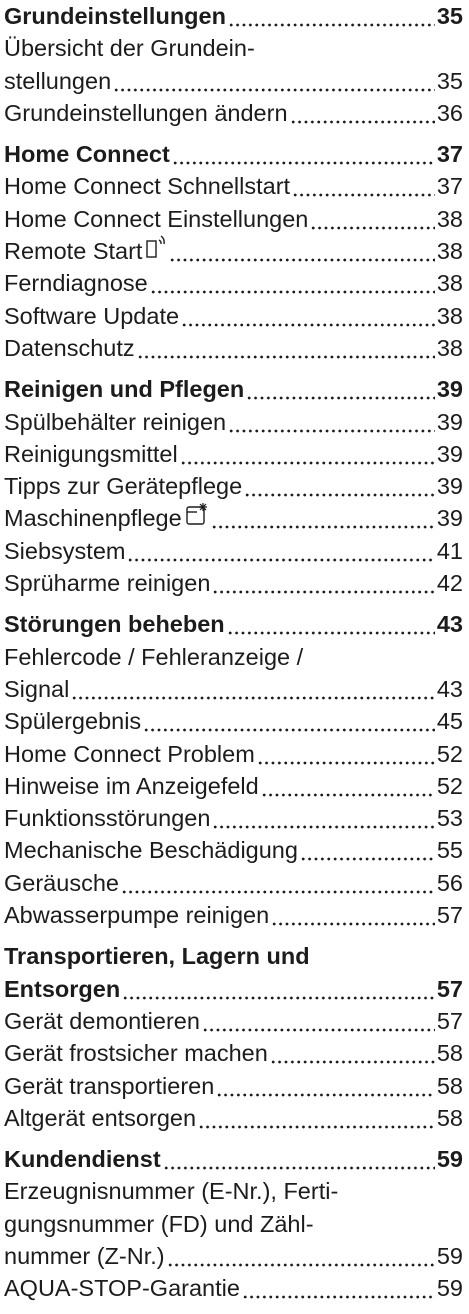 Image resolution: width=469 pixels, height=1314 pixels. I want to click on page-number: 53, so click(449, 818).